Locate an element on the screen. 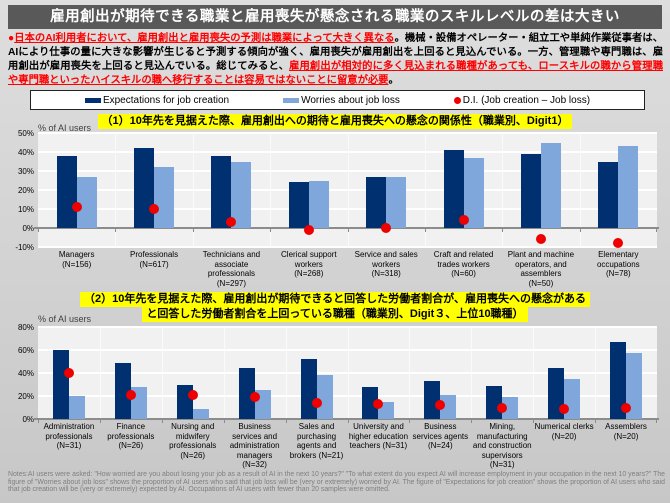 Image resolution: width=670 pixels, height=503 pixels. category-label: Administration professionals (N=31) is located at coordinates (69, 436).